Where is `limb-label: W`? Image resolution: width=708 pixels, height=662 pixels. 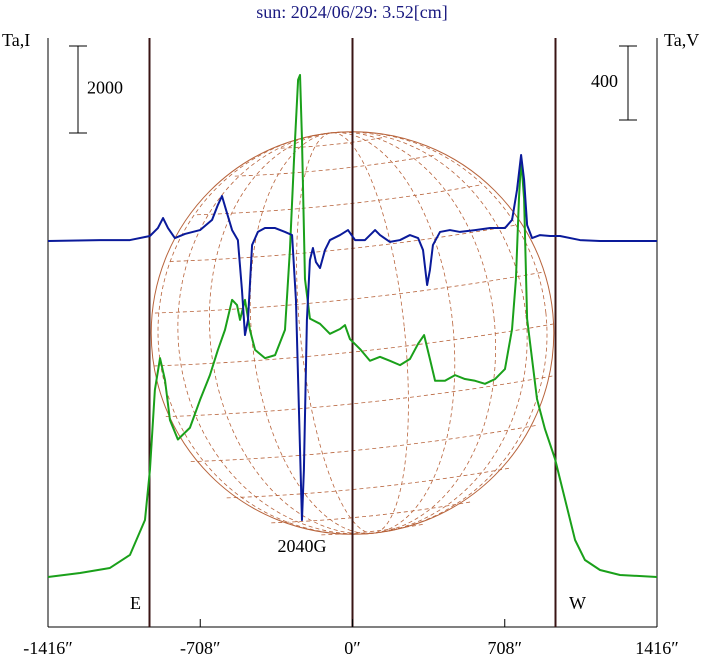
limb-label: W is located at coordinates (577, 603).